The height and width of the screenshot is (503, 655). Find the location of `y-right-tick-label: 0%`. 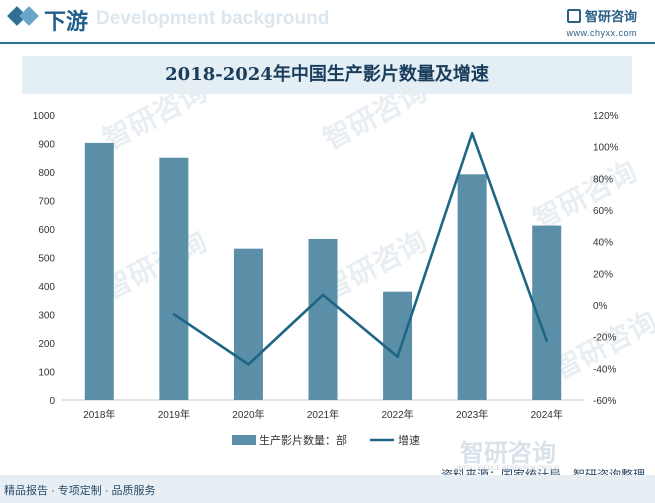

y-right-tick-label: 0% is located at coordinates (600, 306).